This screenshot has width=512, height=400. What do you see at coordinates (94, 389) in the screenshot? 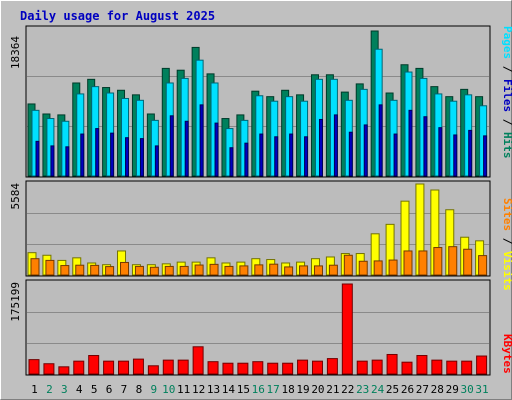
I see `day-label-5: 5` at bounding box center [94, 389].